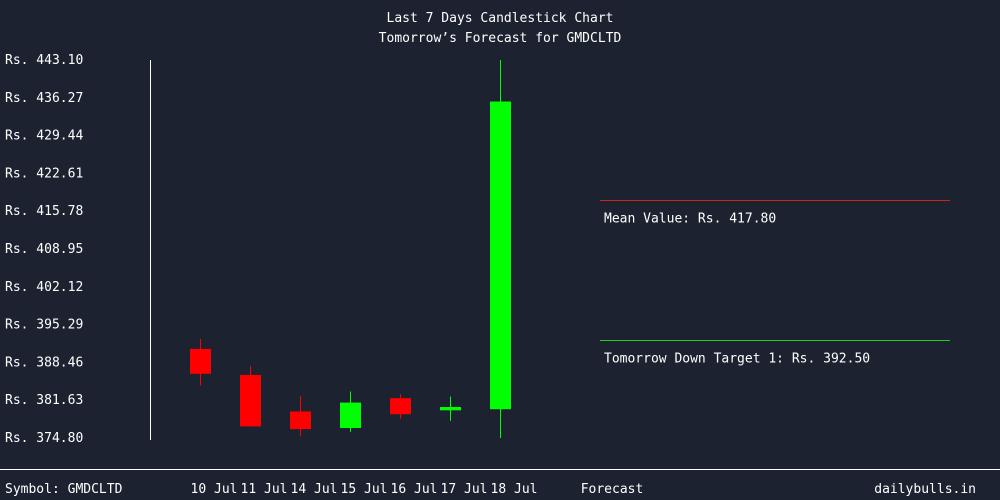 This screenshot has width=1000, height=500. Describe the element at coordinates (414, 489) in the screenshot. I see `x-tick-label: 16 Jul` at that location.